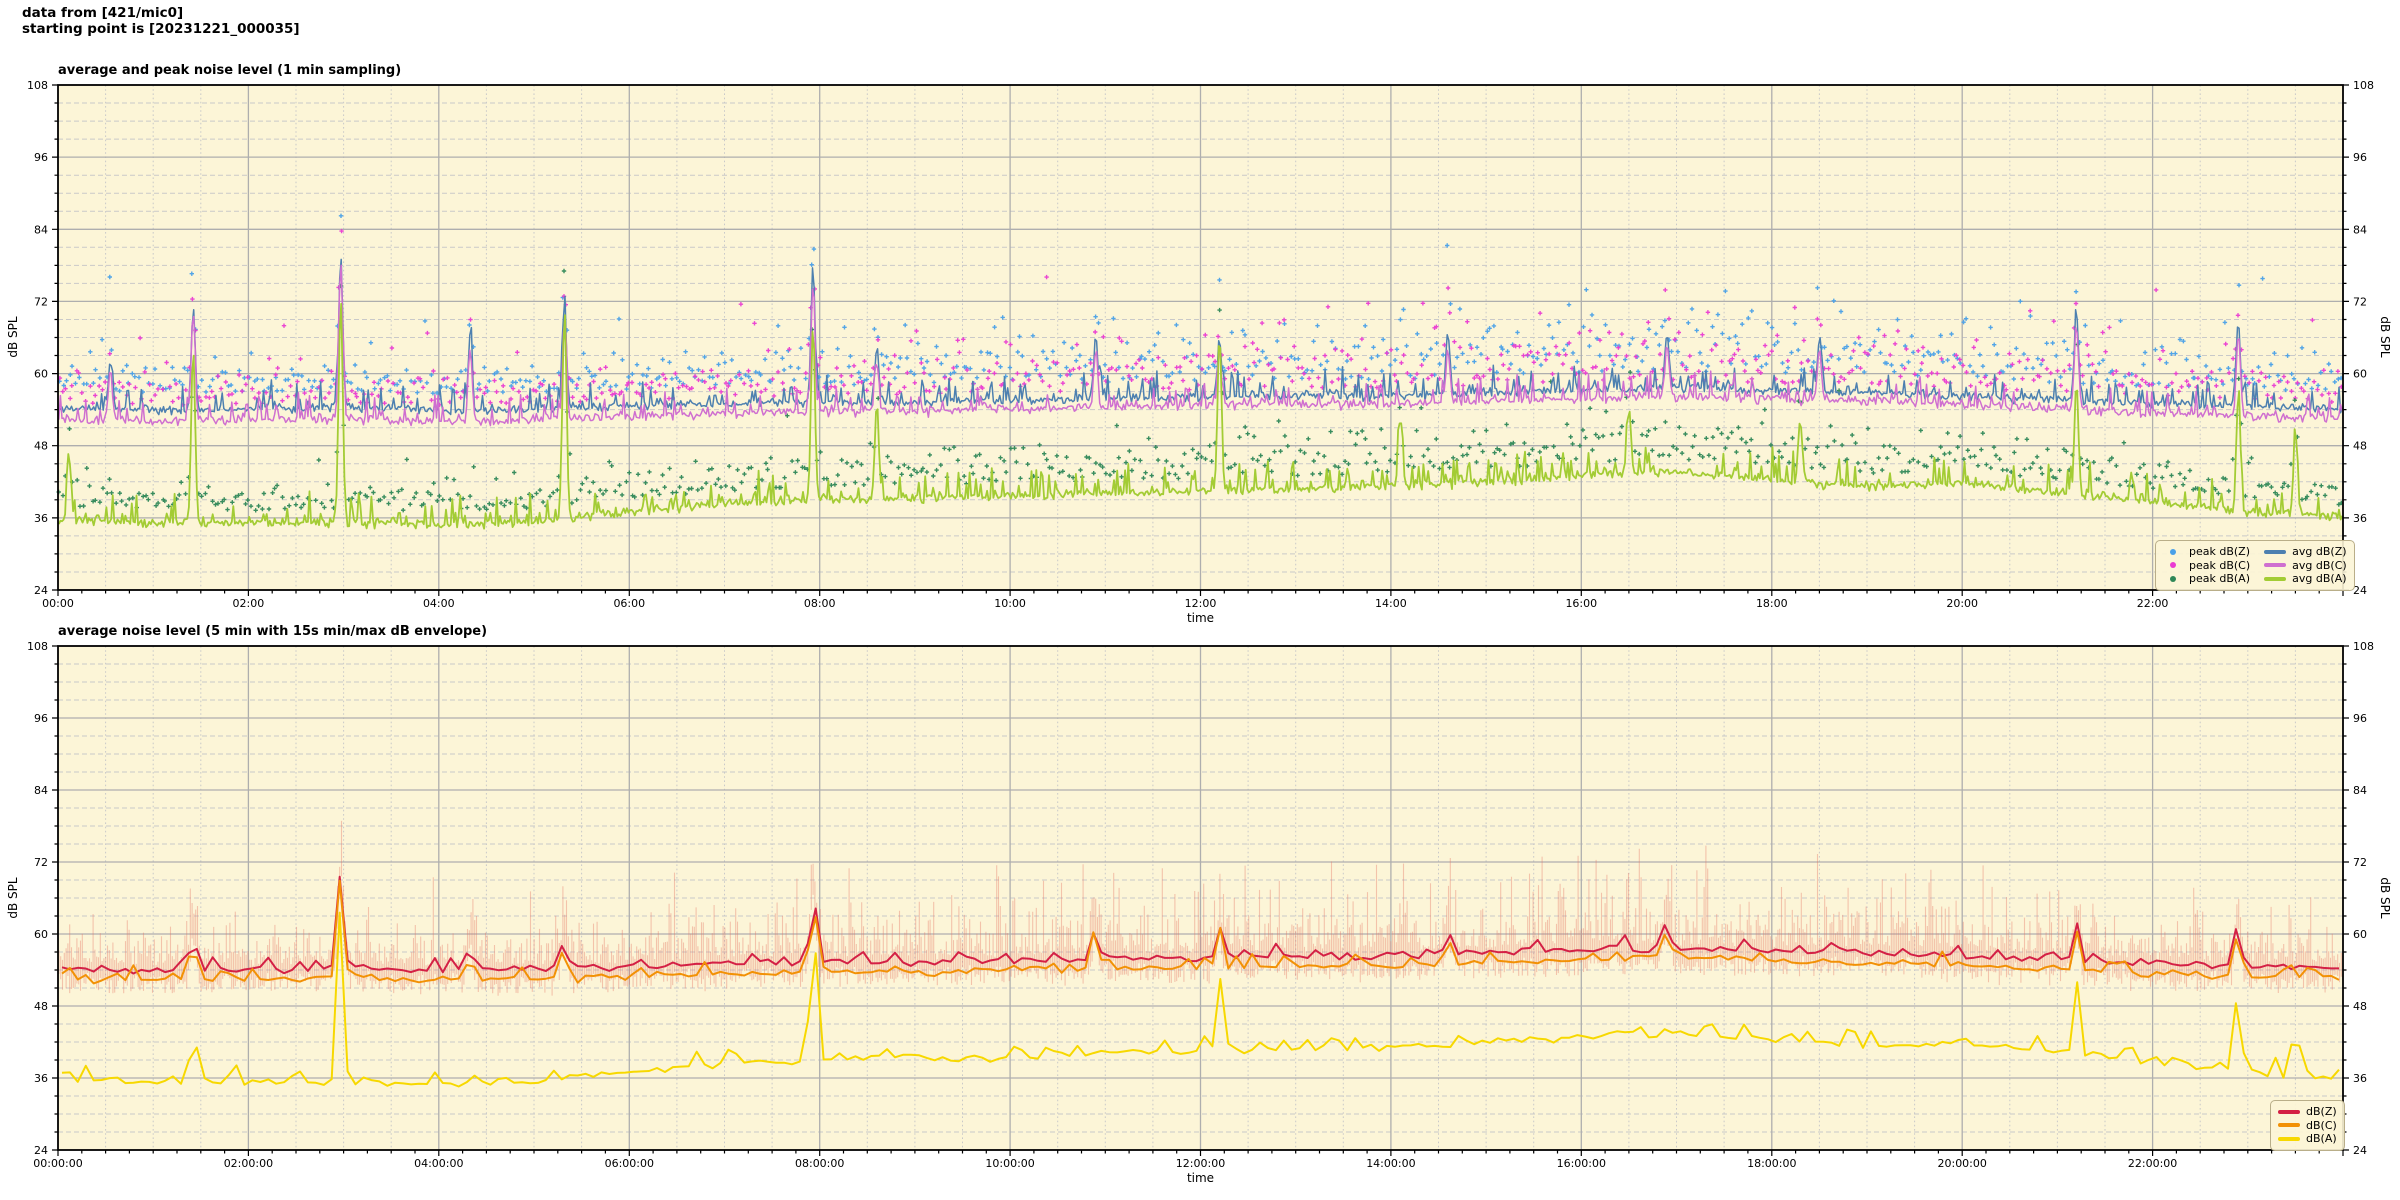 The image size is (2400, 1200). What do you see at coordinates (1581, 603) in the screenshot?
I see `xtick-label: 16:00` at bounding box center [1581, 603].